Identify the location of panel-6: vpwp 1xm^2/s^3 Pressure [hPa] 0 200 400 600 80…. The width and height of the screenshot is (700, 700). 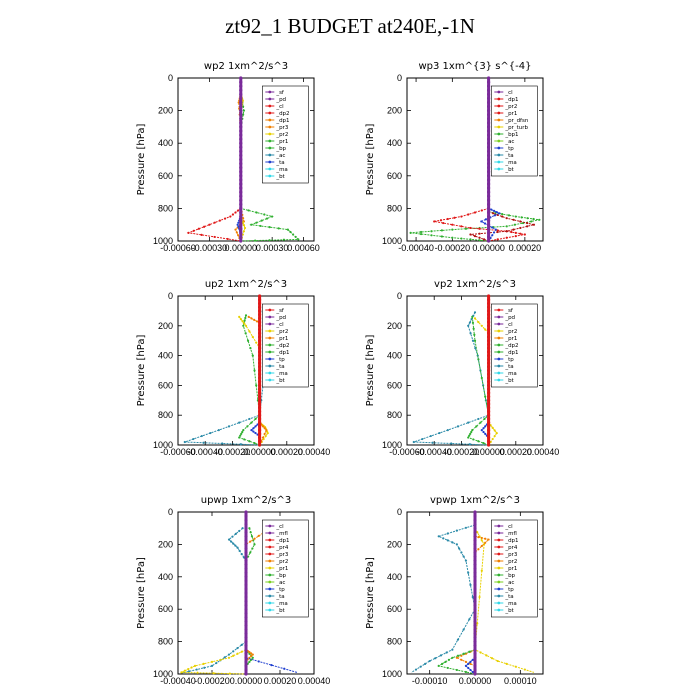
(454, 590).